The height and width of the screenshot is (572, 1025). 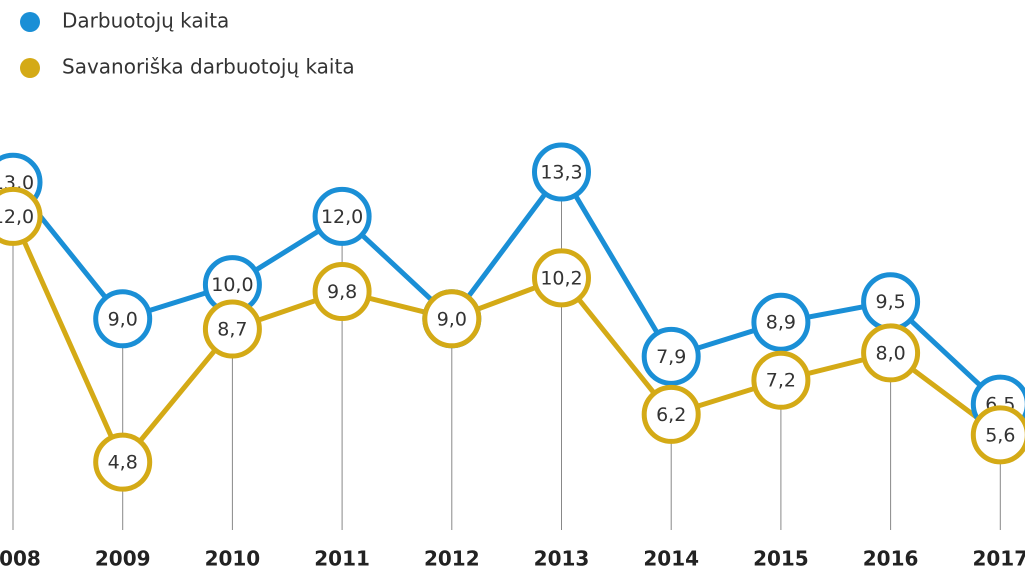 What do you see at coordinates (890, 302) in the screenshot?
I see `data-label: 9,5` at bounding box center [890, 302].